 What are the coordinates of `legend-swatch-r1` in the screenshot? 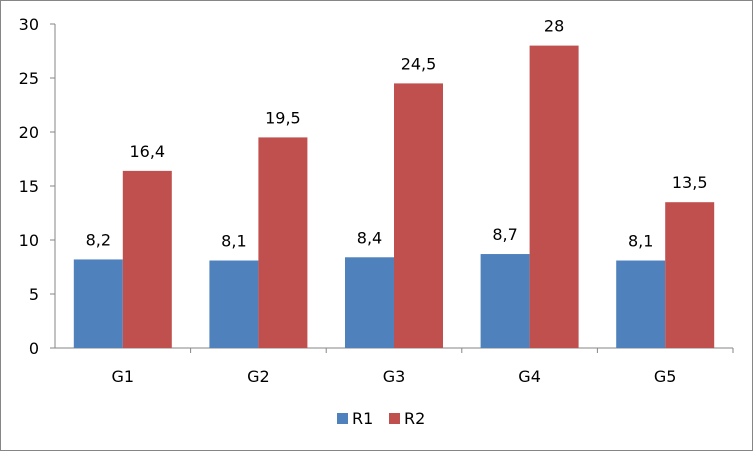 It's located at (342, 418).